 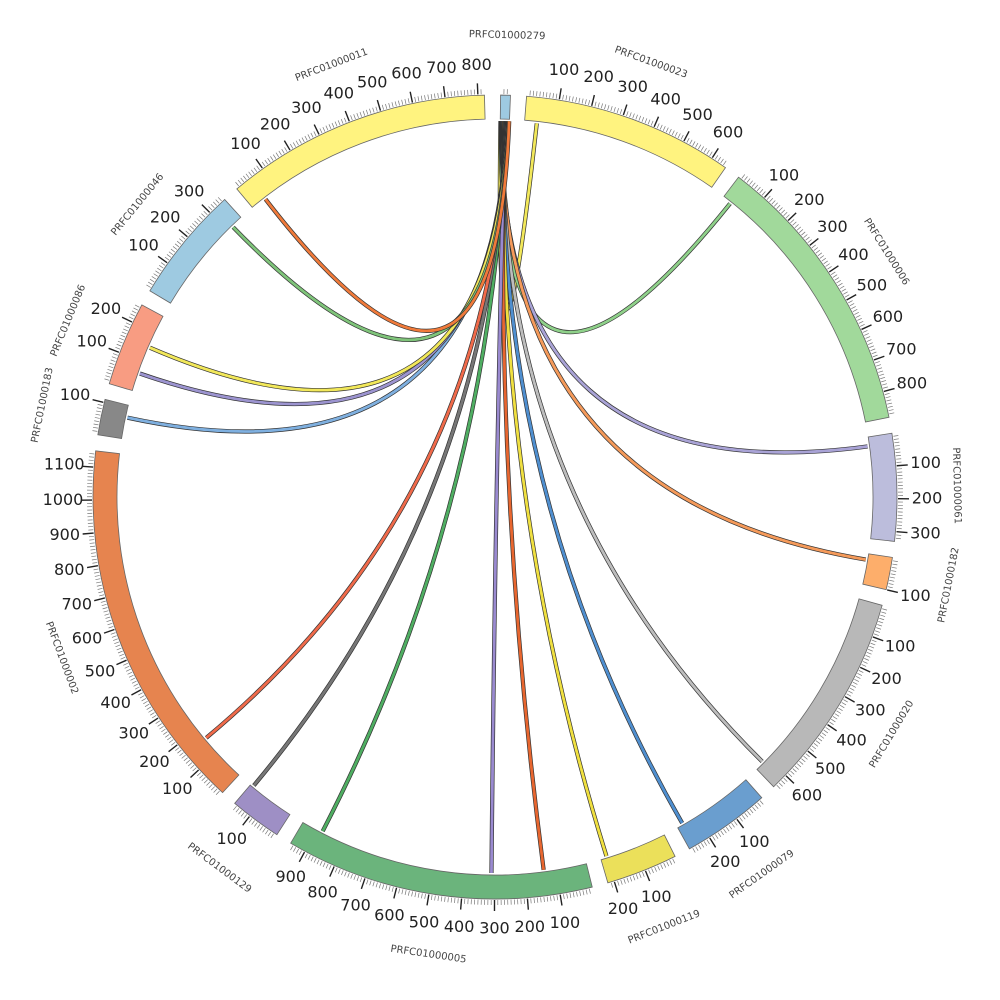 I want to click on tick-label: 600, so click(x=389, y=914).